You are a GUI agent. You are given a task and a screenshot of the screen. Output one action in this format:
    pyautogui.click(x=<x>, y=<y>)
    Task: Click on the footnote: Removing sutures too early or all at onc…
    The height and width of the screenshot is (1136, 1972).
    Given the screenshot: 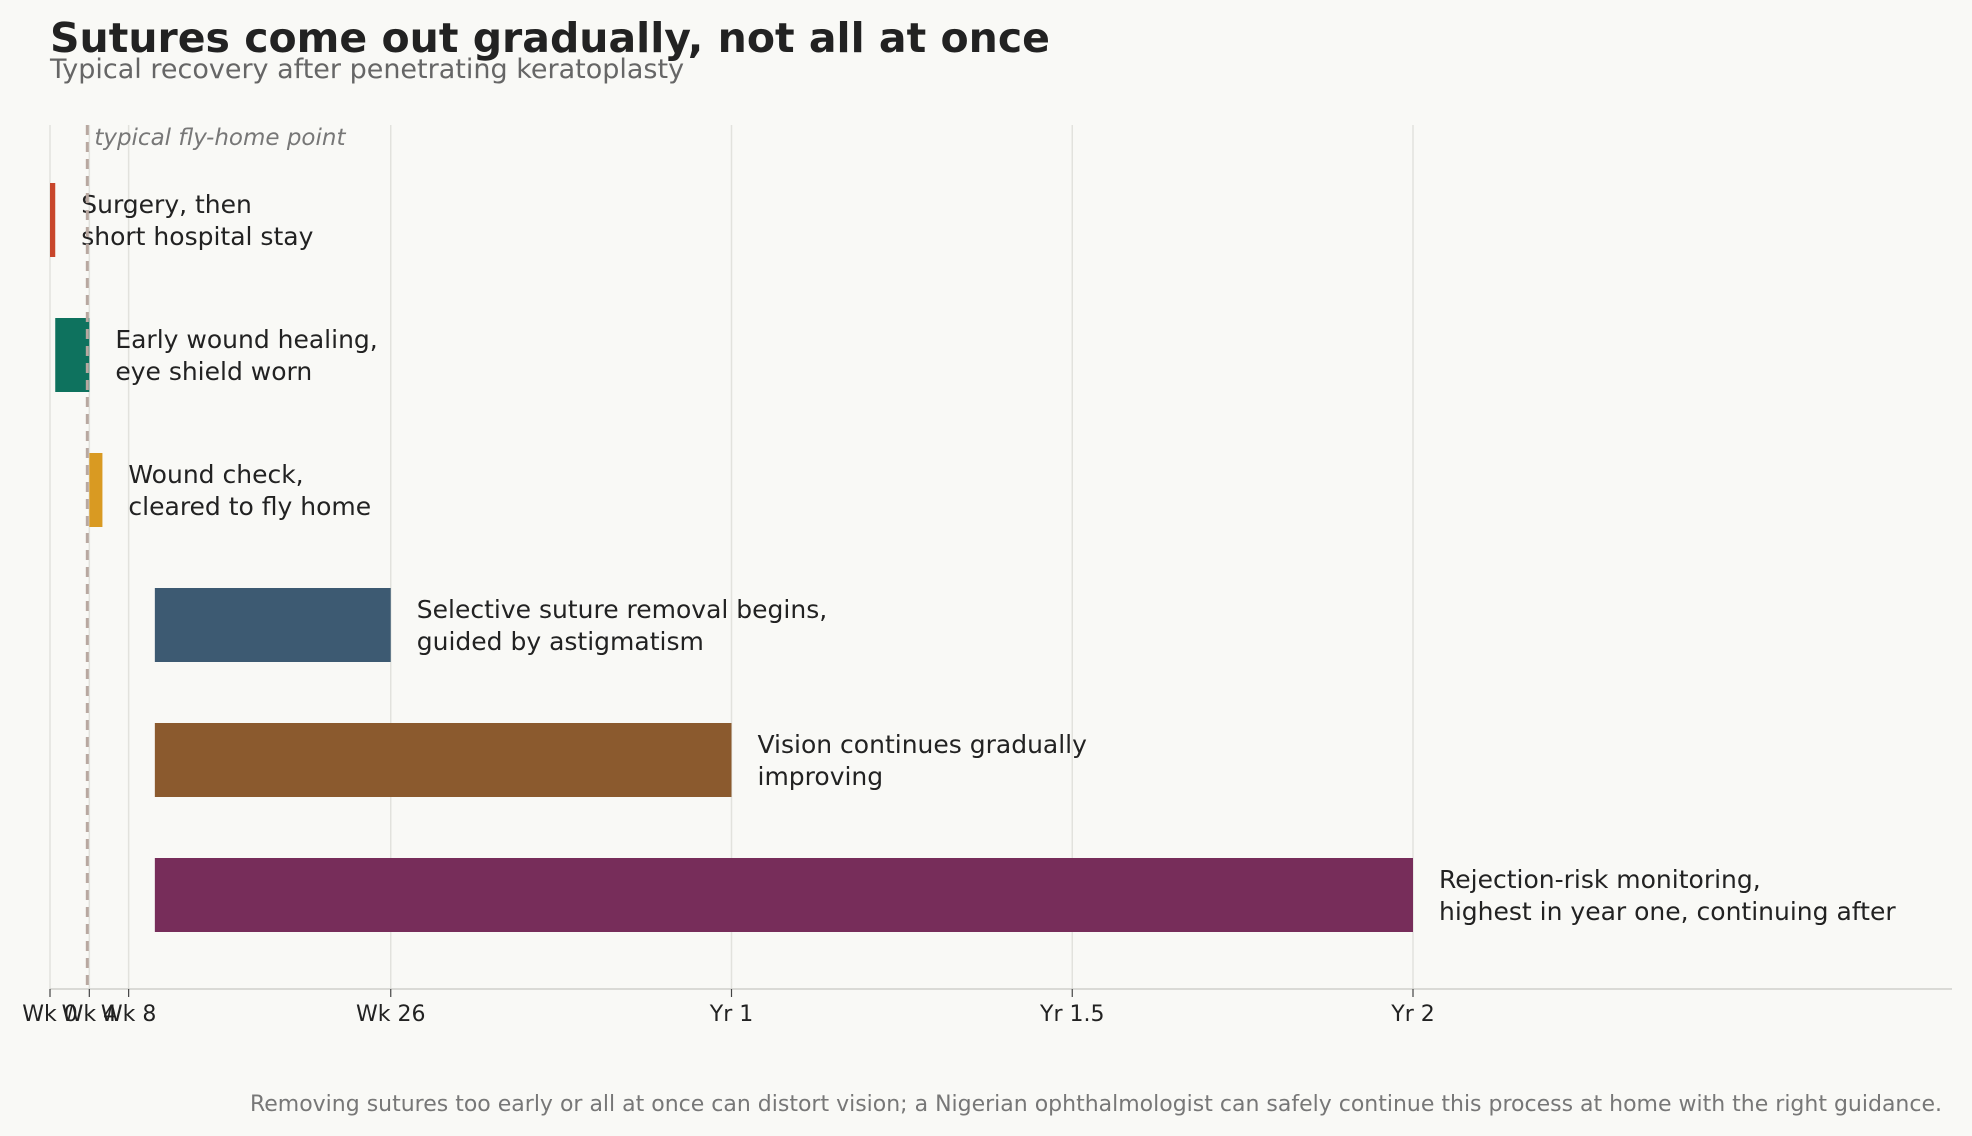 What is the action you would take?
    pyautogui.click(x=1096, y=1104)
    